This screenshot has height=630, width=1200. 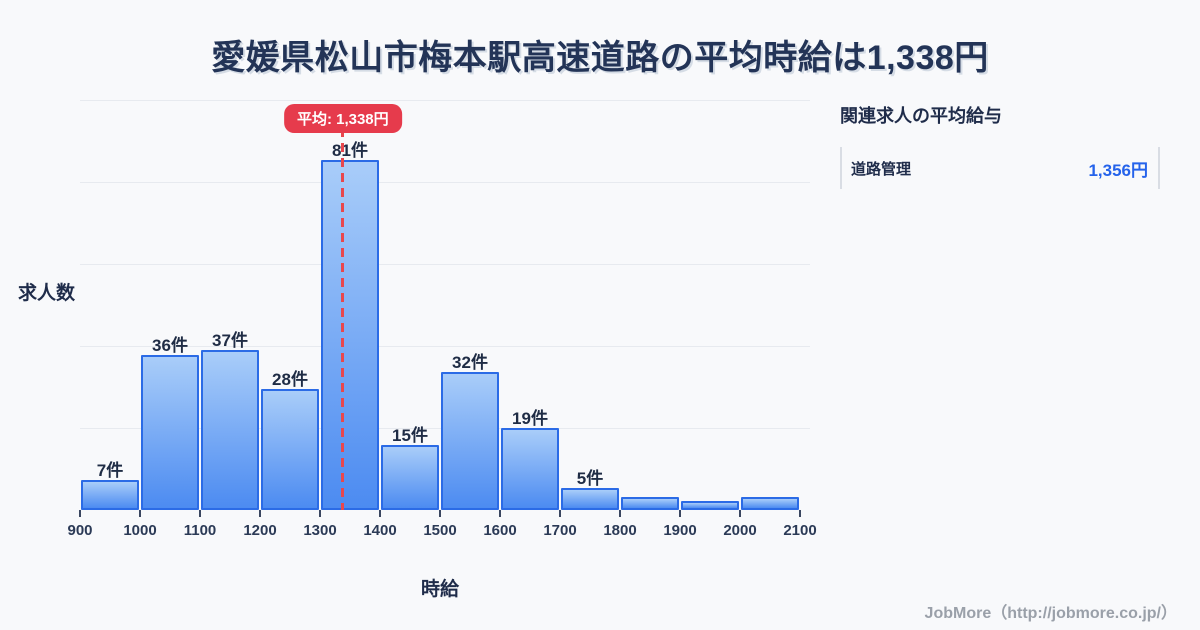 I want to click on x-tick-label: 1700, so click(x=560, y=530).